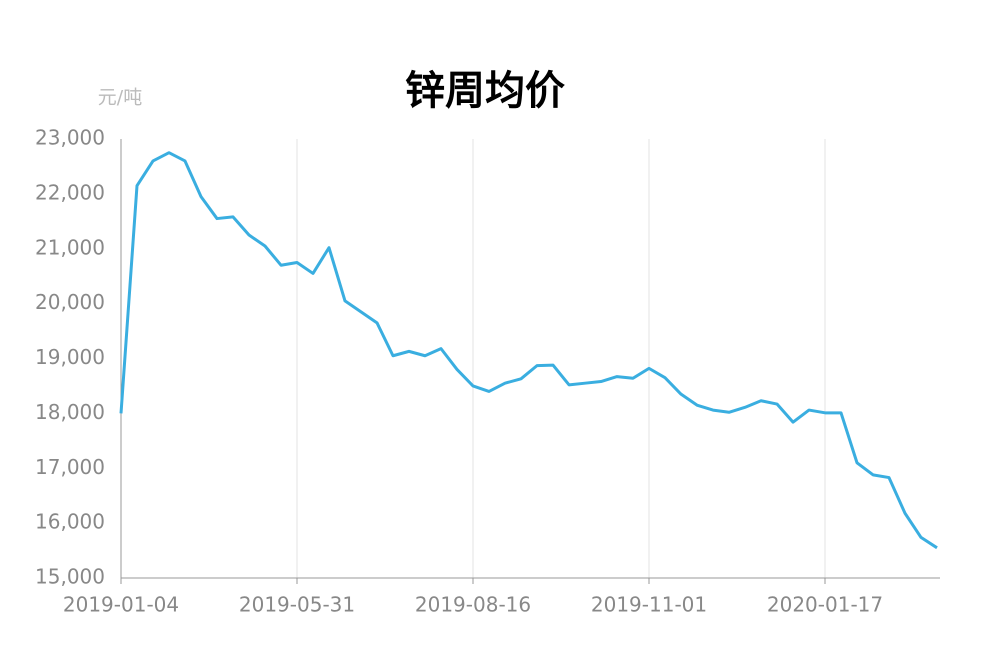 The image size is (1000, 660). Describe the element at coordinates (70, 192) in the screenshot. I see `y-tick-label: 22,000` at that location.